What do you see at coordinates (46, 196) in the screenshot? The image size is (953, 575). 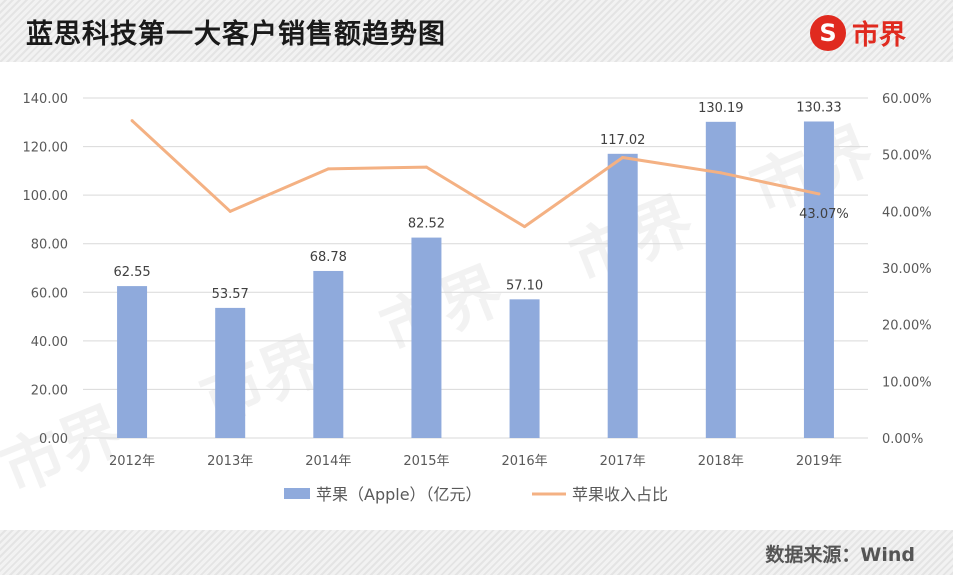 I see `y-tick-label: 100.00` at bounding box center [46, 196].